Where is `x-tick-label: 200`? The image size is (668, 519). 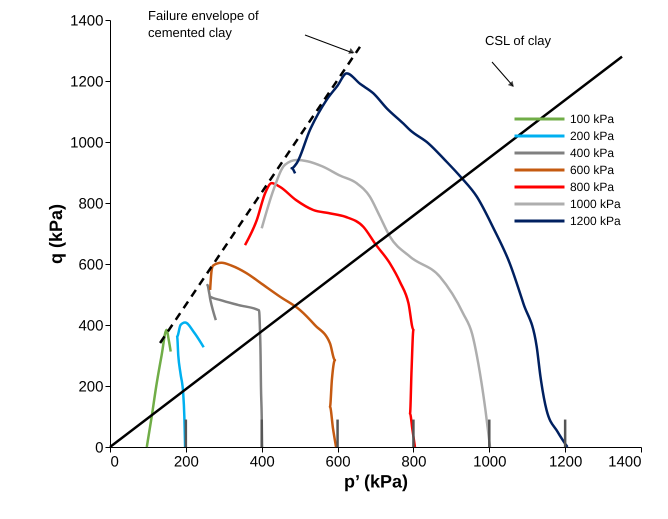 x-tick-label: 200 is located at coordinates (186, 462).